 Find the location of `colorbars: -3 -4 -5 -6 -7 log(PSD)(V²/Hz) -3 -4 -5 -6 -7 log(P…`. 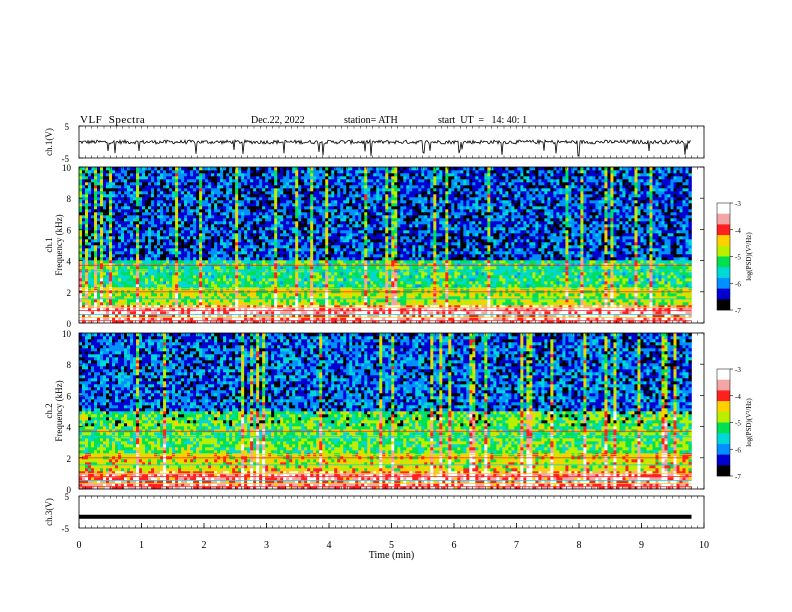

colorbars: -3 -4 -5 -6 -7 log(PSD)(V²/Hz) -3 -4 -5 -6 -7 log(P… is located at coordinates (734, 340).